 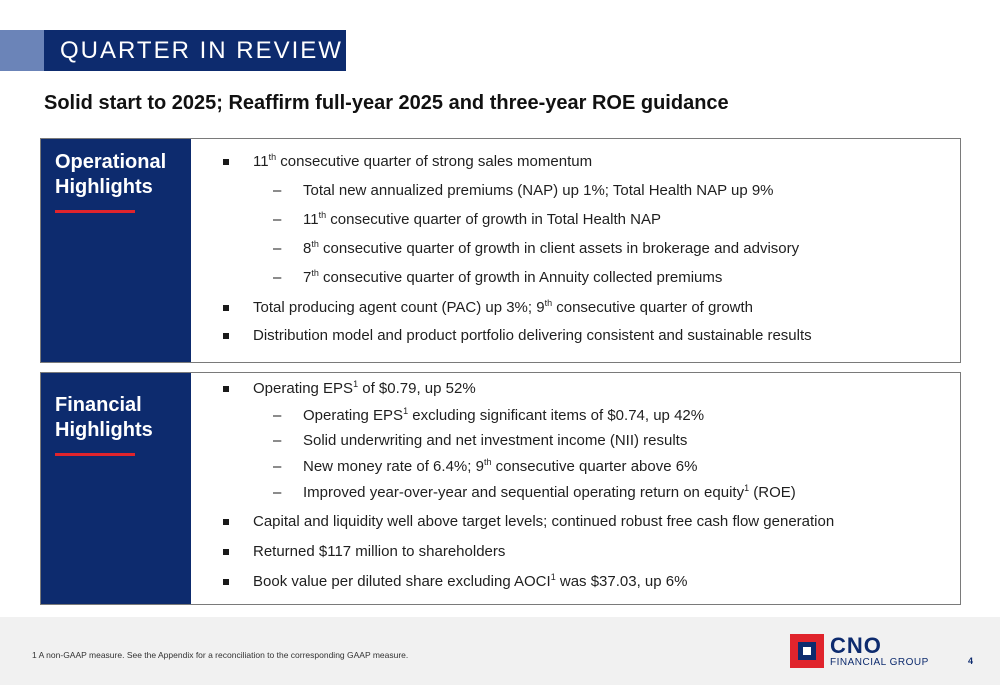 What do you see at coordinates (364, 552) in the screenshot?
I see `list-item: Returned $117 million to shareholders` at bounding box center [364, 552].